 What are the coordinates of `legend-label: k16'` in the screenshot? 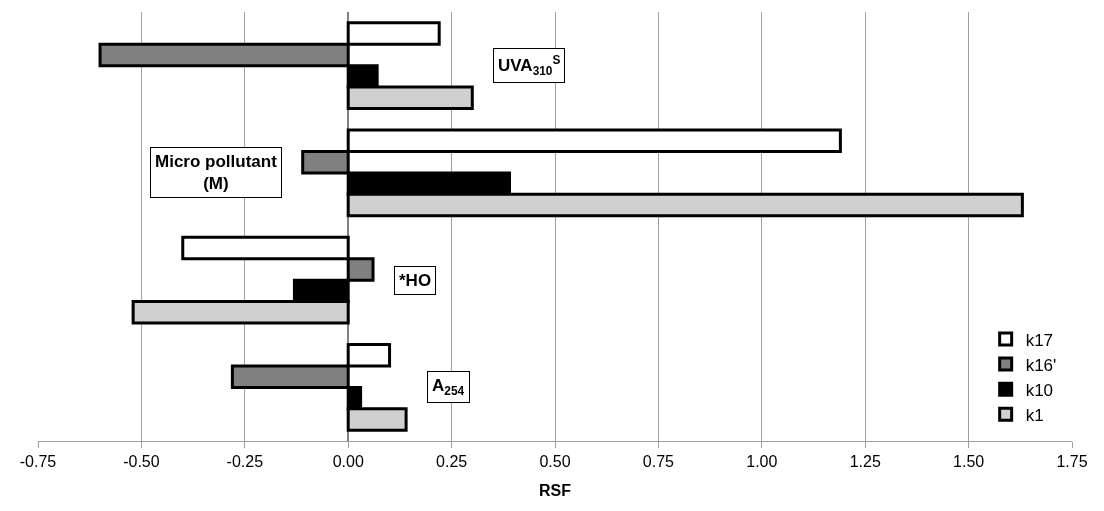 It's located at (1041, 365).